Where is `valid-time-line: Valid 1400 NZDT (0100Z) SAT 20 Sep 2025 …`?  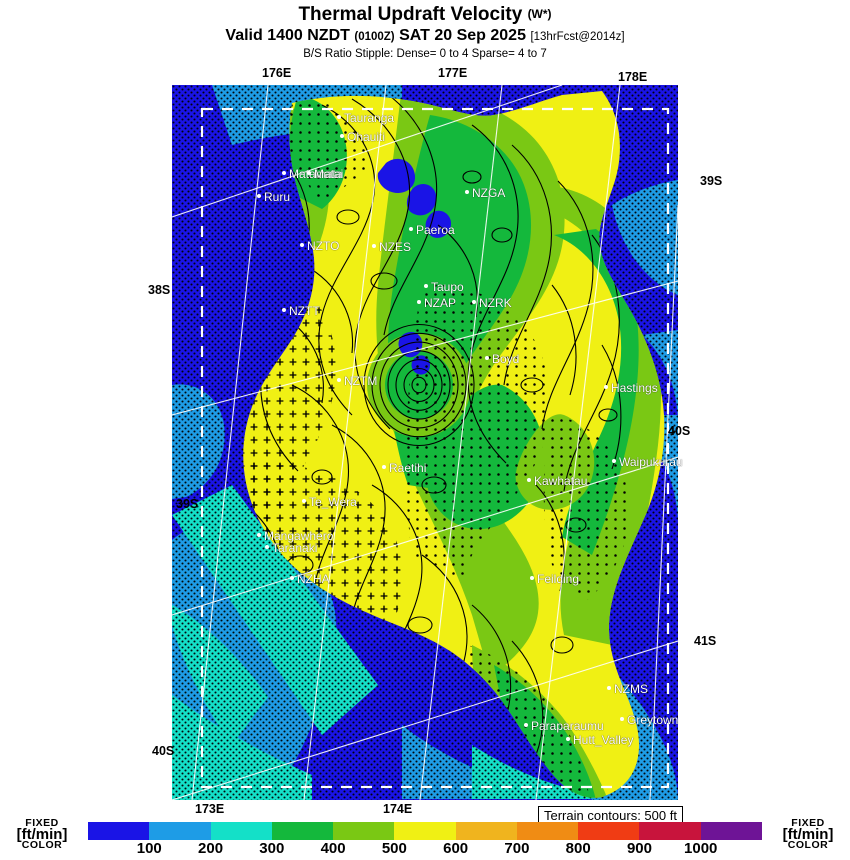
valid-time-line: Valid 1400 NZDT (0100Z) SAT 20 Sep 2025 … is located at coordinates (425, 36).